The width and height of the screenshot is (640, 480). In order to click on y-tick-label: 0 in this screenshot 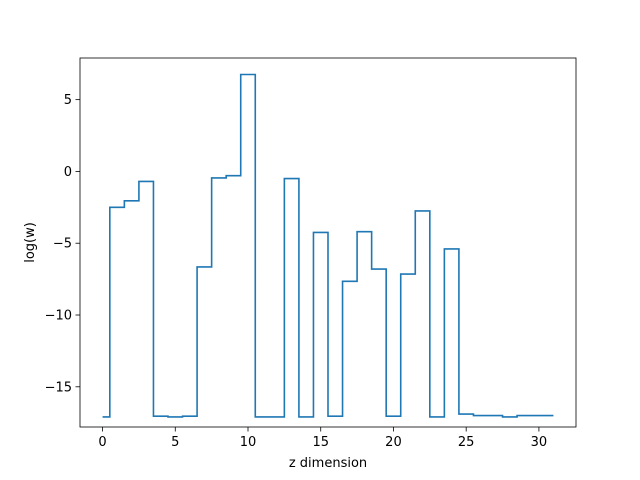, I will do `click(68, 172)`.